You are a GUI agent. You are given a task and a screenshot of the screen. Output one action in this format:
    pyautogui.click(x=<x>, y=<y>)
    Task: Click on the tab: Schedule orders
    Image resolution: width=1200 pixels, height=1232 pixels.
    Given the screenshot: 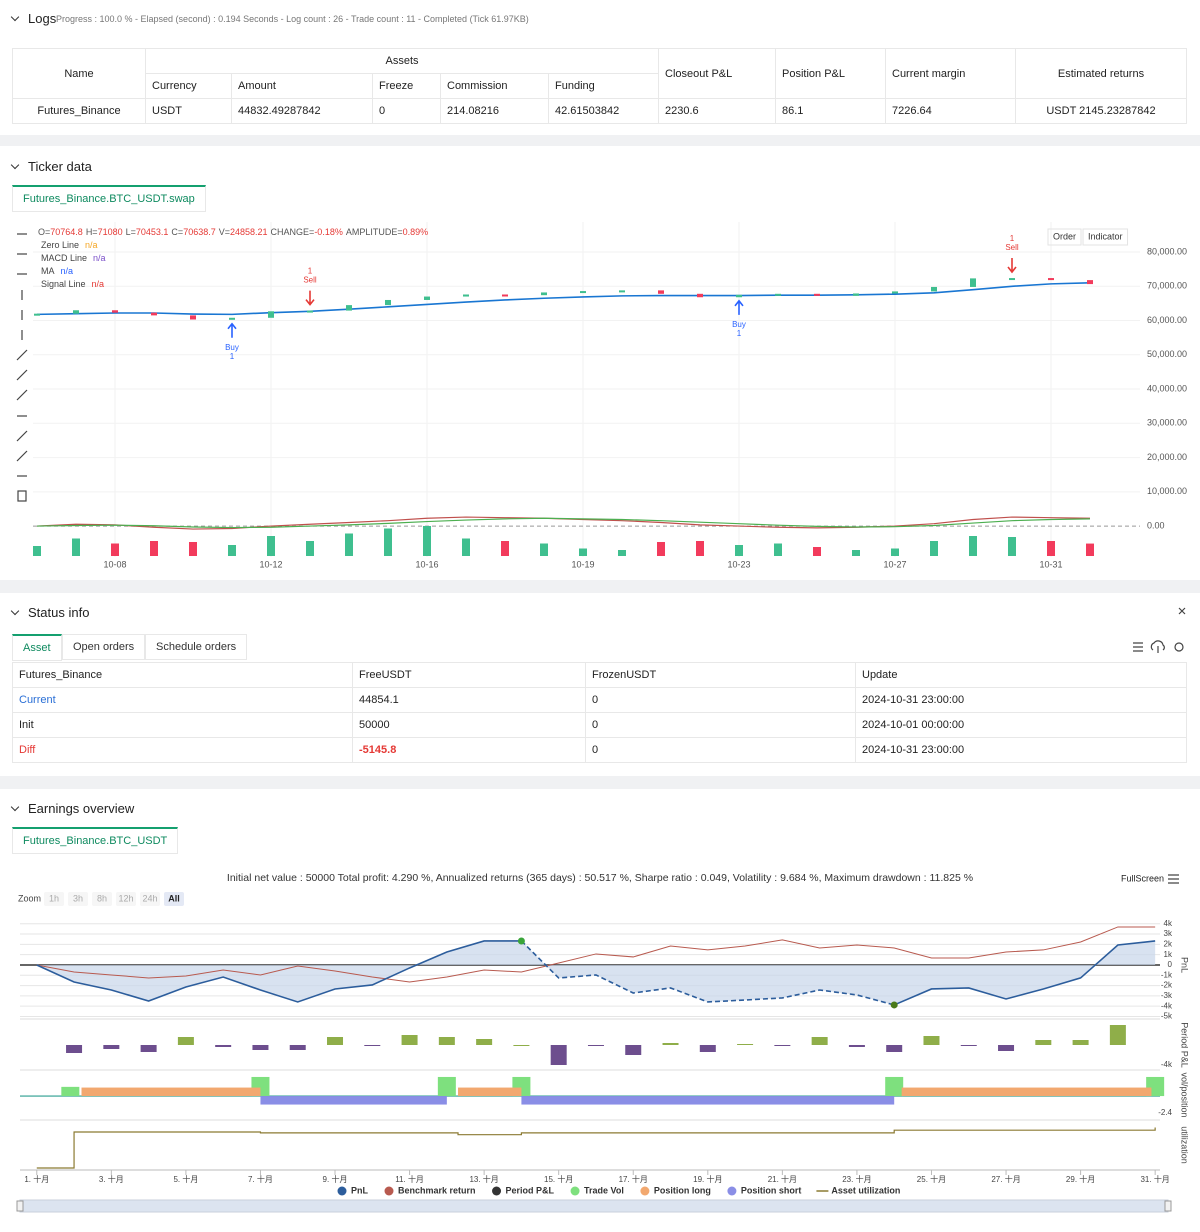 What is the action you would take?
    pyautogui.click(x=196, y=647)
    